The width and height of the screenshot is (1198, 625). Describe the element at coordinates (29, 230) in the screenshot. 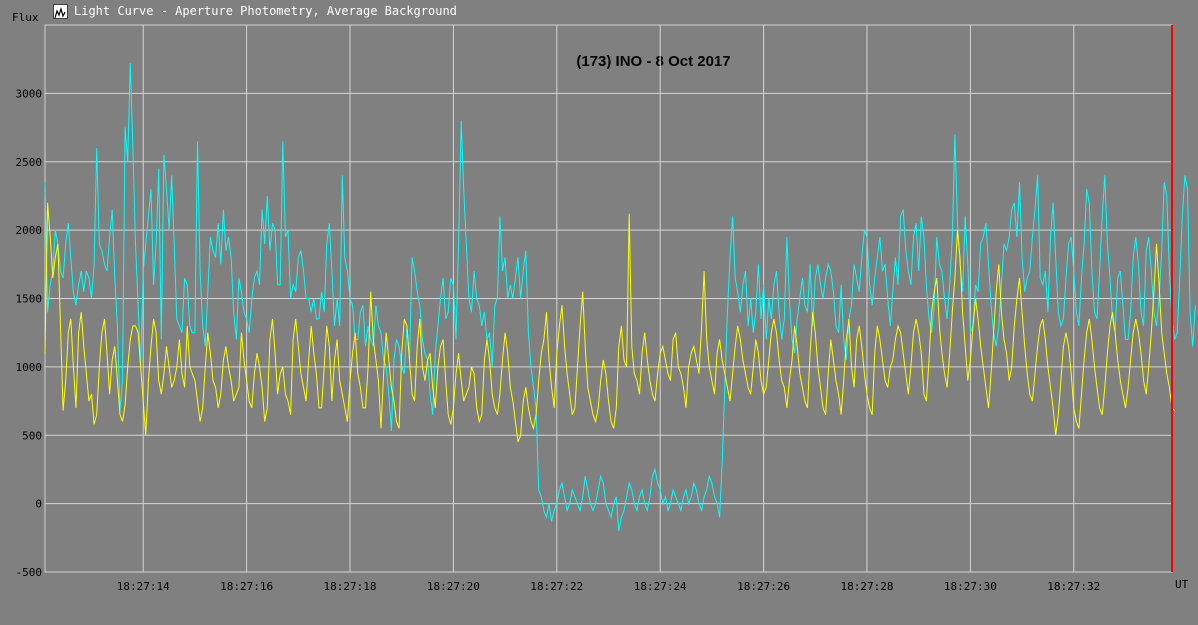

I see `y-tick-label: 2000` at that location.